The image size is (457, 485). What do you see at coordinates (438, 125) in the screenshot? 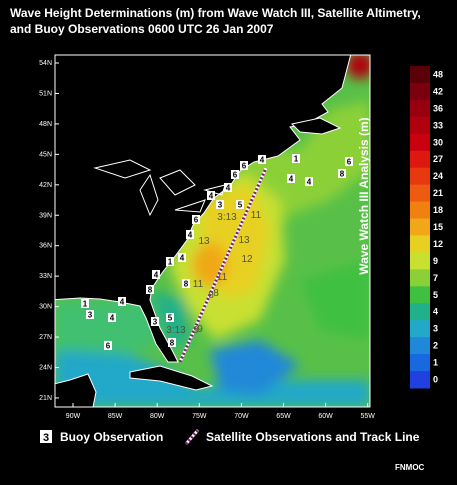
I see `colorbar-label: 33` at bounding box center [438, 125].